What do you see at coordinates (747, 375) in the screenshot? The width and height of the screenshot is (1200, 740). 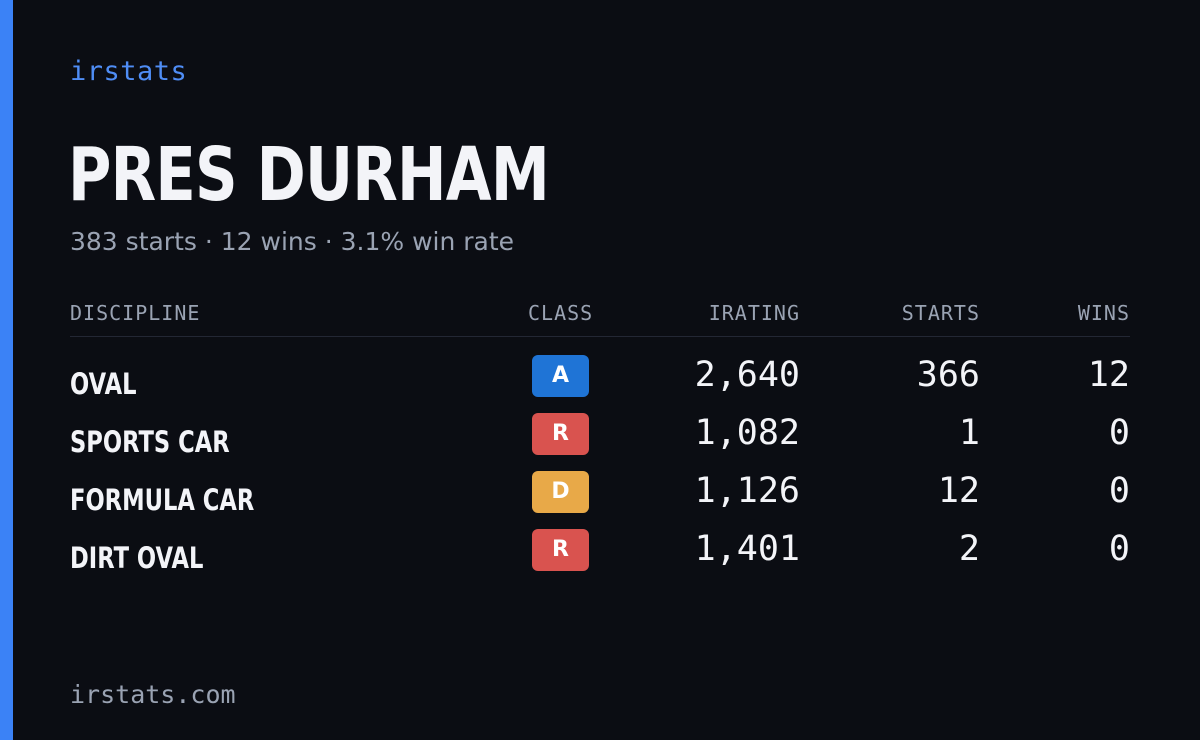 I see `irating-value: 2,640` at bounding box center [747, 375].